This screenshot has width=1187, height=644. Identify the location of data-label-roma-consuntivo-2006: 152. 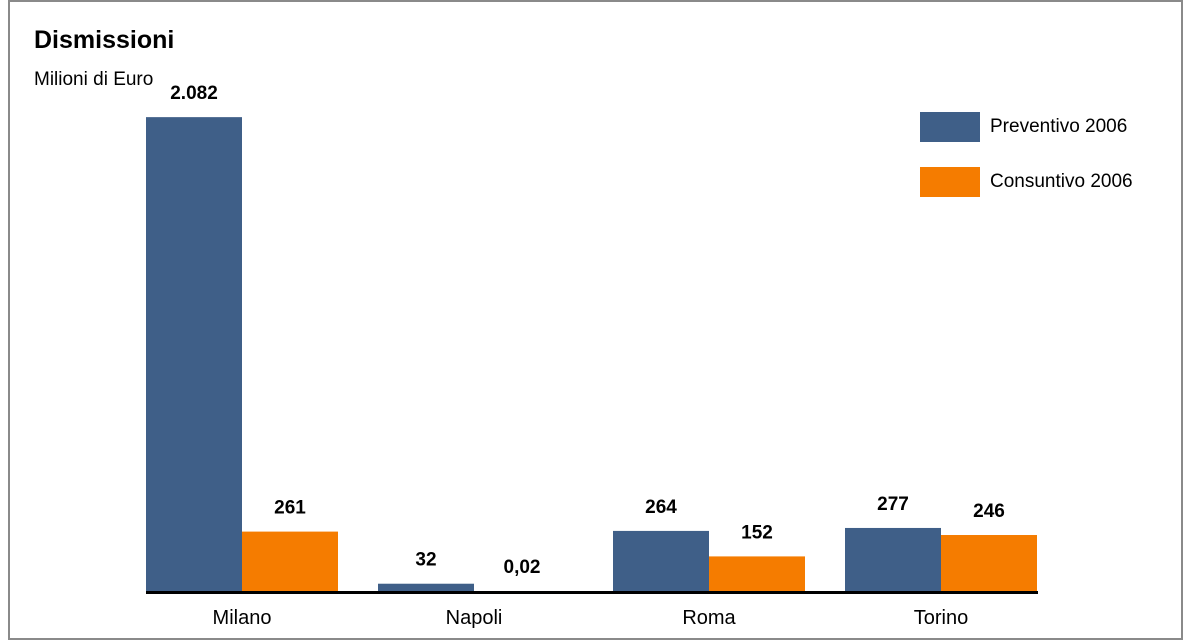
(757, 532).